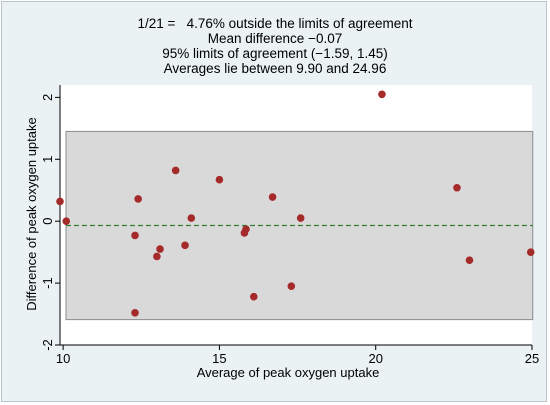 The height and width of the screenshot is (405, 550). Describe the element at coordinates (375, 358) in the screenshot. I see `x-tick-label: 20` at that location.